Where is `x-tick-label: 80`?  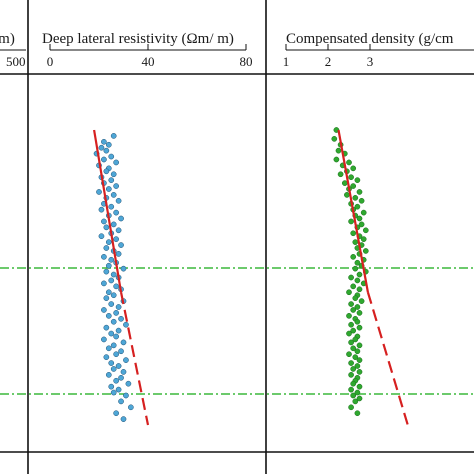
x-tick-label: 80 is located at coordinates (246, 61).